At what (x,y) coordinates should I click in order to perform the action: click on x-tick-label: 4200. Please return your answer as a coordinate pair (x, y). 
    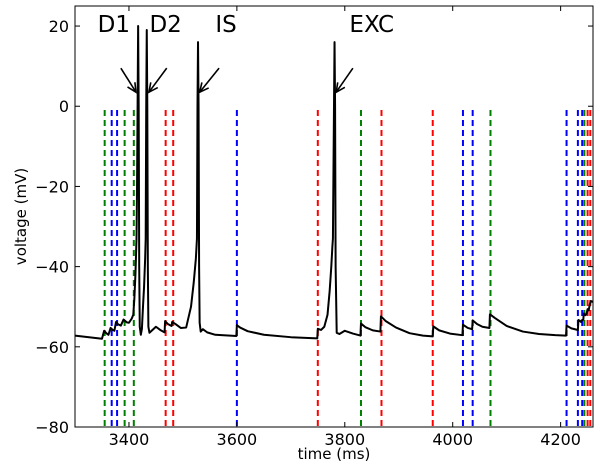
    Looking at the image, I should click on (560, 439).